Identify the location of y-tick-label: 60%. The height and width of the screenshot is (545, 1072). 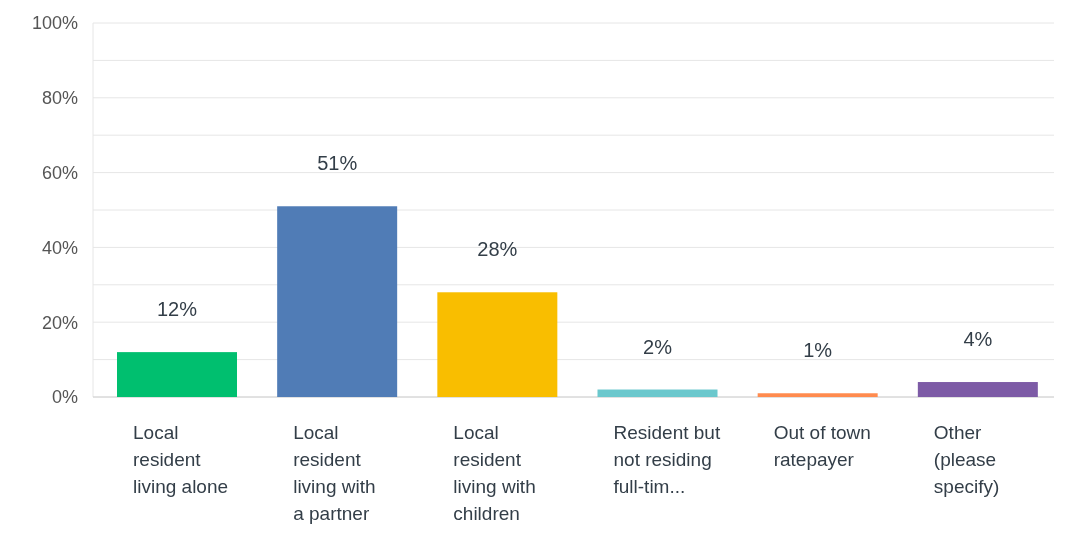
(59, 172).